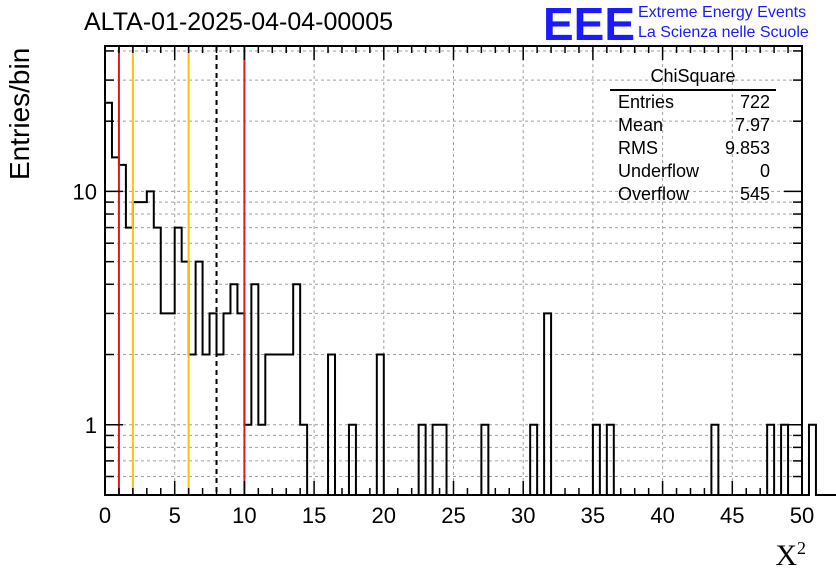 Image resolution: width=836 pixels, height=573 pixels. Describe the element at coordinates (694, 125) in the screenshot. I see `stats-row-mean: Mean 7.97` at that location.